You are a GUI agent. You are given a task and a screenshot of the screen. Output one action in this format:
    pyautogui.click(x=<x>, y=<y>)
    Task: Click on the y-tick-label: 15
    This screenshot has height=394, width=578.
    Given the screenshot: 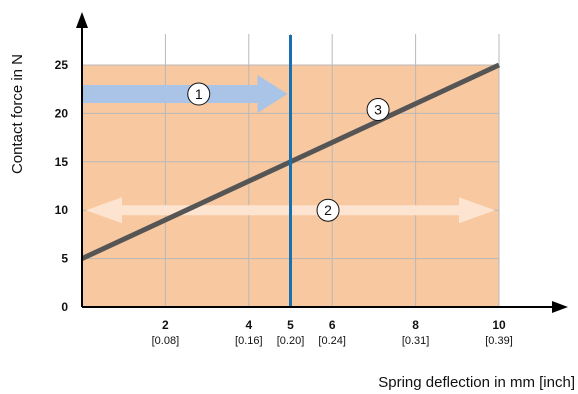 What is the action you would take?
    pyautogui.click(x=62, y=162)
    